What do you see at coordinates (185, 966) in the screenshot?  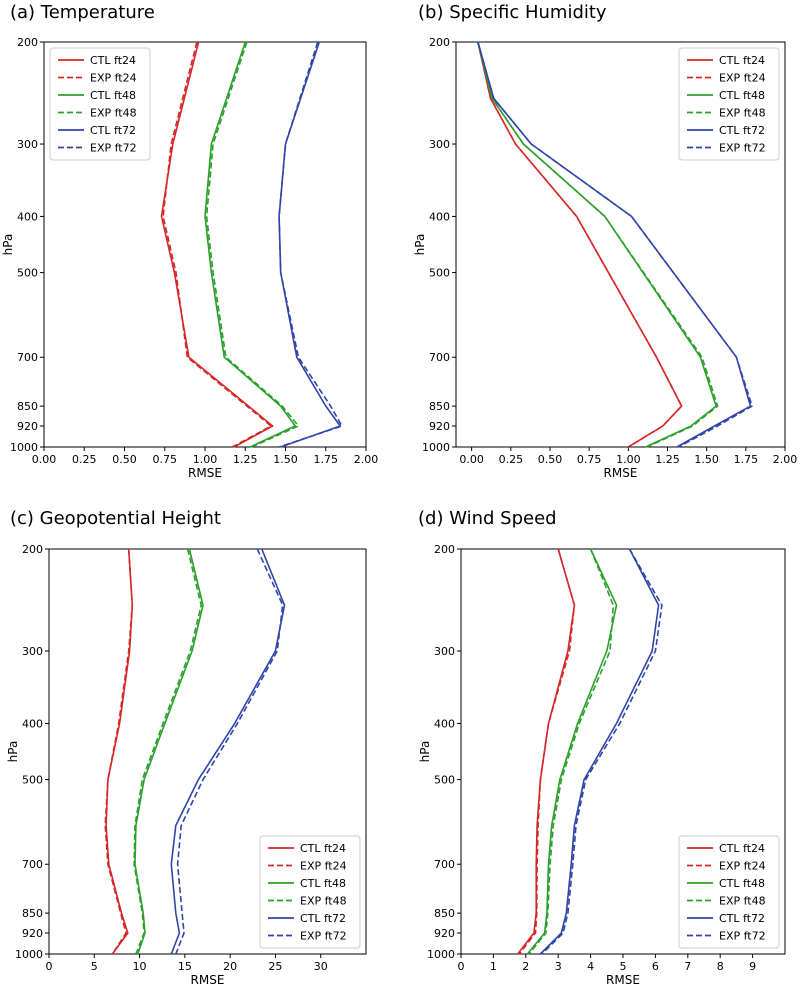 I see `x-tick-label: 15` at bounding box center [185, 966].